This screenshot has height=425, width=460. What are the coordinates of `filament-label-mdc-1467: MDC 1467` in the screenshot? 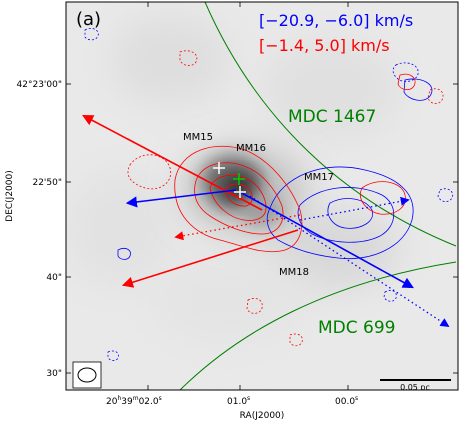 It's located at (332, 117).